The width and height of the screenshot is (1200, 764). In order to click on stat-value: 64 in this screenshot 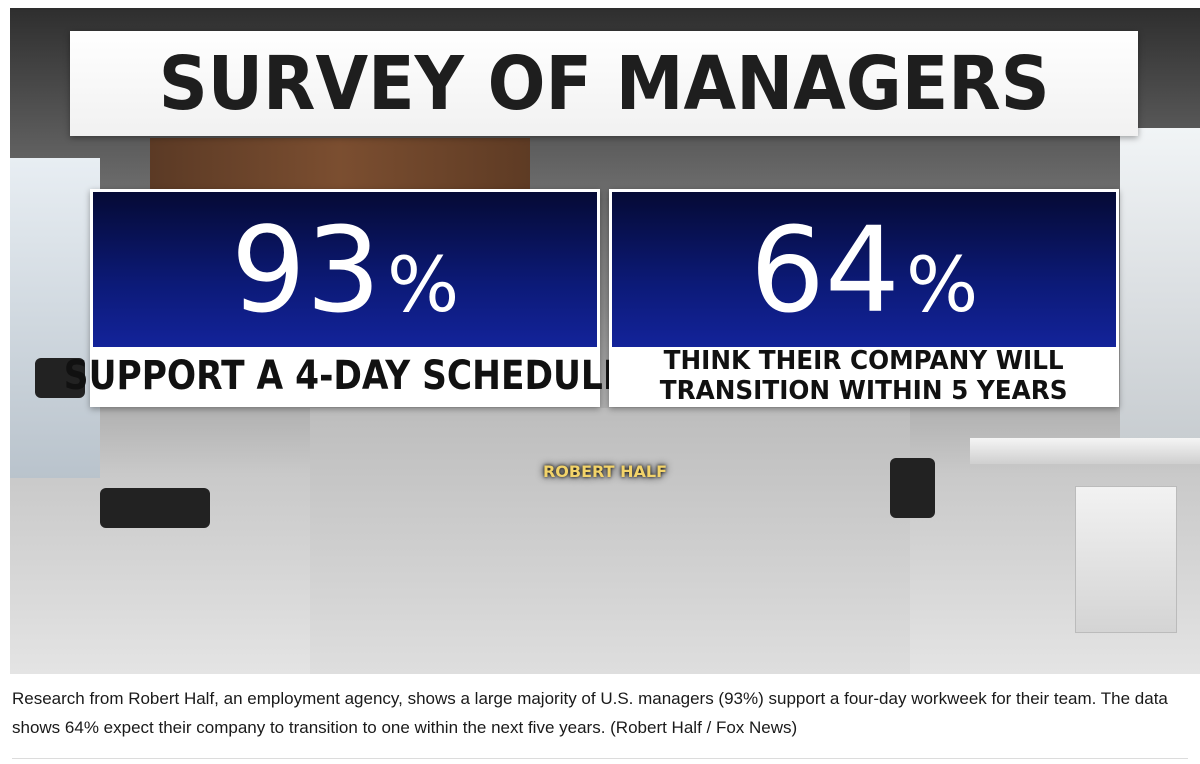, I will do `click(824, 269)`.